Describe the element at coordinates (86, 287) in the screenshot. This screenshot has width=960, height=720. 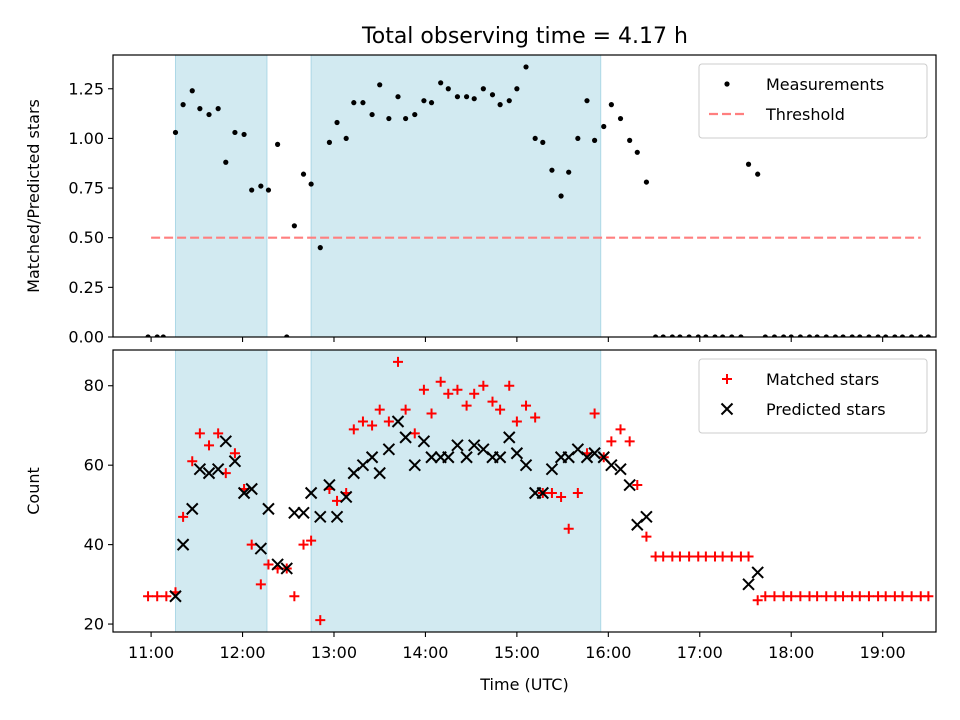
I see `y-tick-label: 0.25` at that location.